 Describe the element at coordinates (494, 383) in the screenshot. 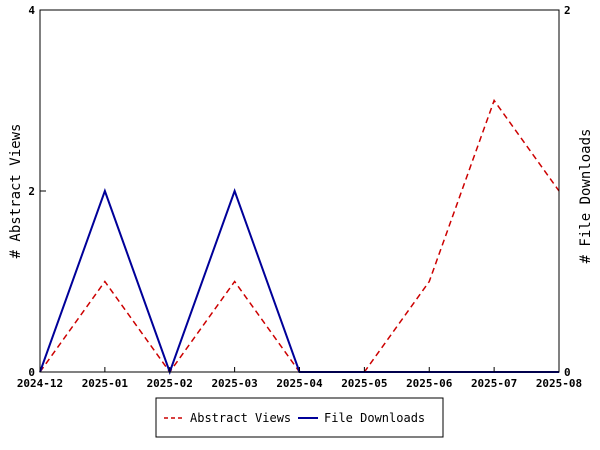

I see `x-tick-label: 2025-07` at that location.